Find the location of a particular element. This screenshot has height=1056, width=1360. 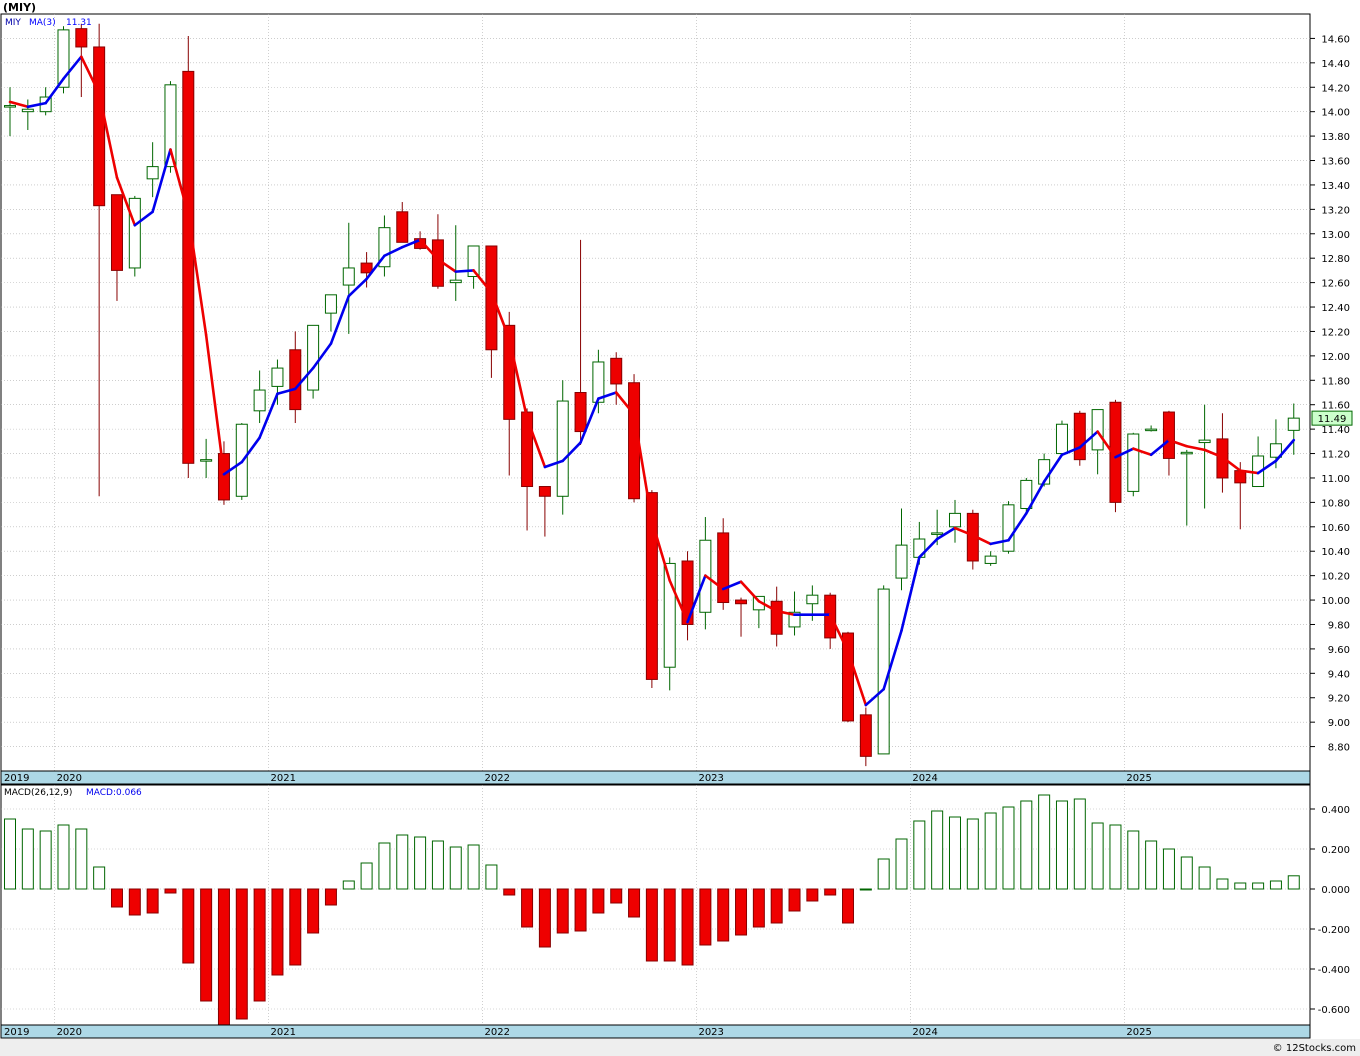

macd-time-axis-band is located at coordinates (655, 1031).